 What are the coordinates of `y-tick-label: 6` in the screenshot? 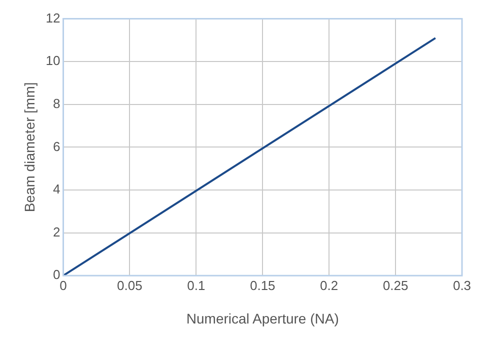 It's located at (56, 146).